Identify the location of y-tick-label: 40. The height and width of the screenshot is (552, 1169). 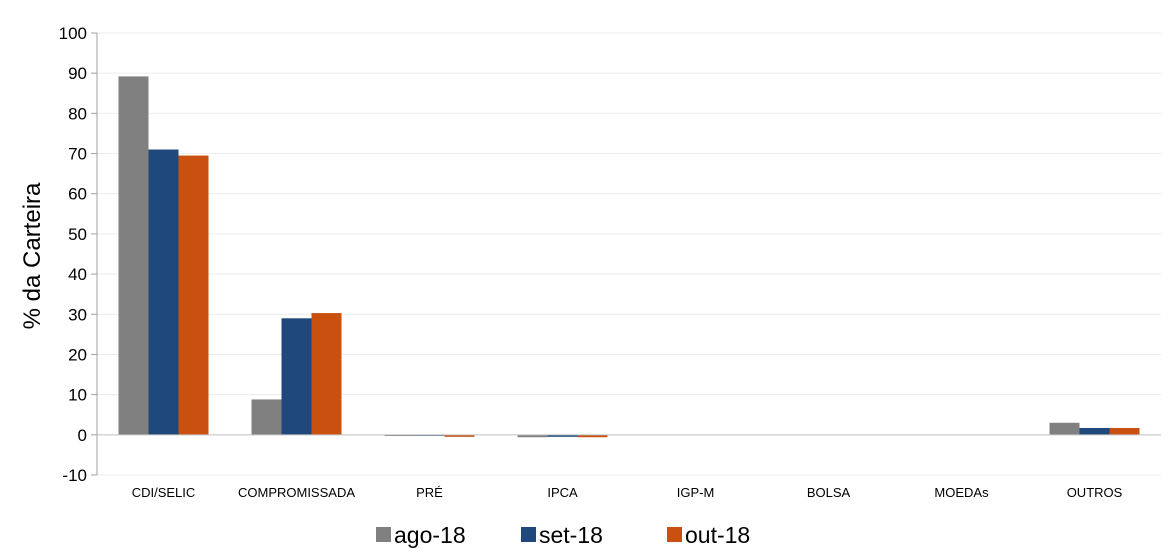
(77, 274).